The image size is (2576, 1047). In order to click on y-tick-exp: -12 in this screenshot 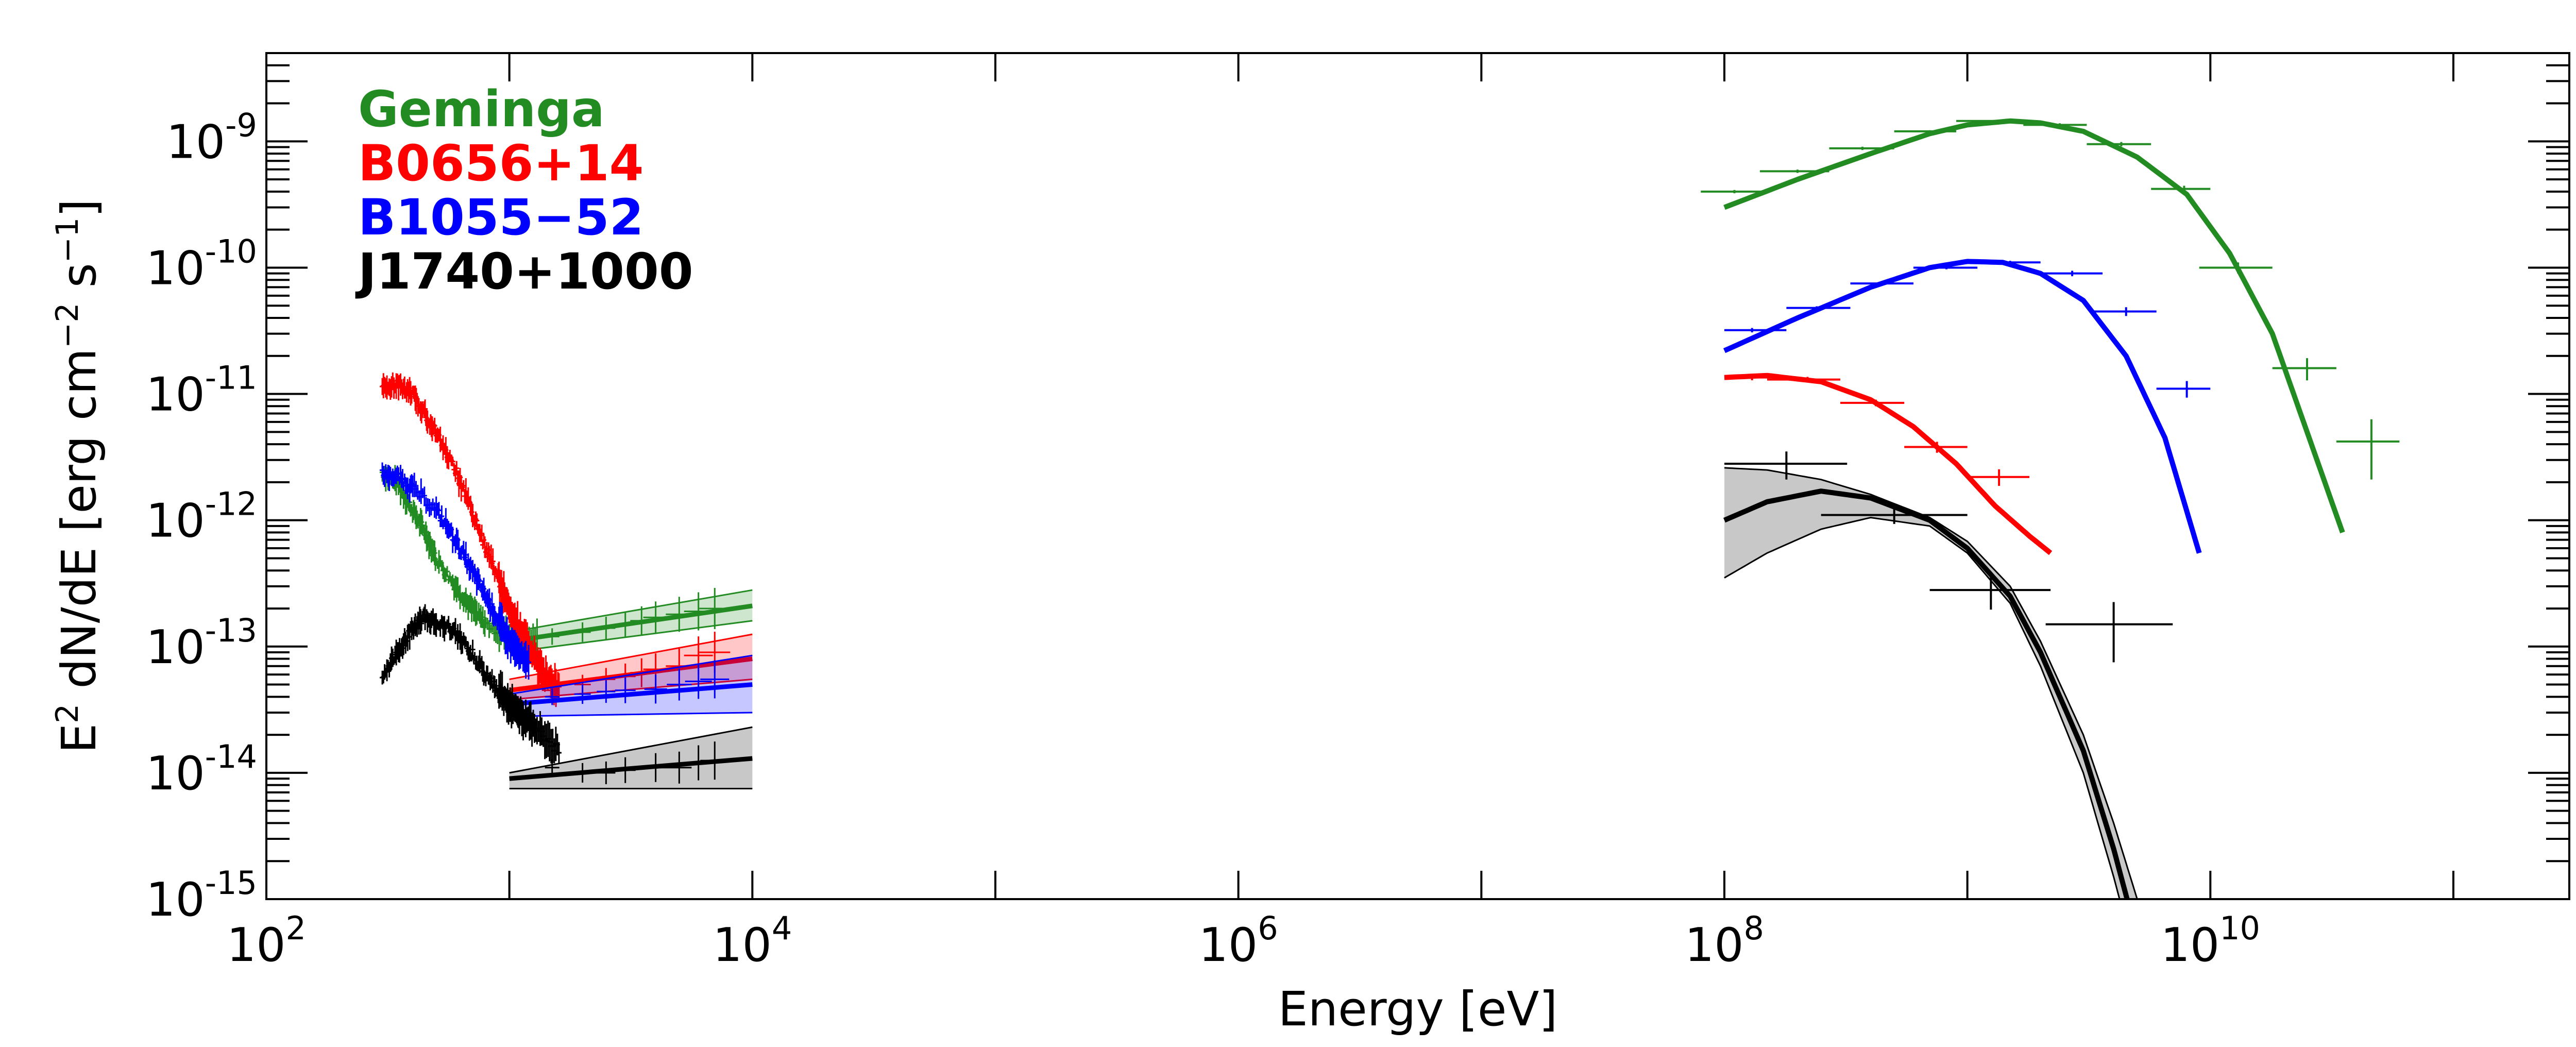, I will do `click(231, 504)`.